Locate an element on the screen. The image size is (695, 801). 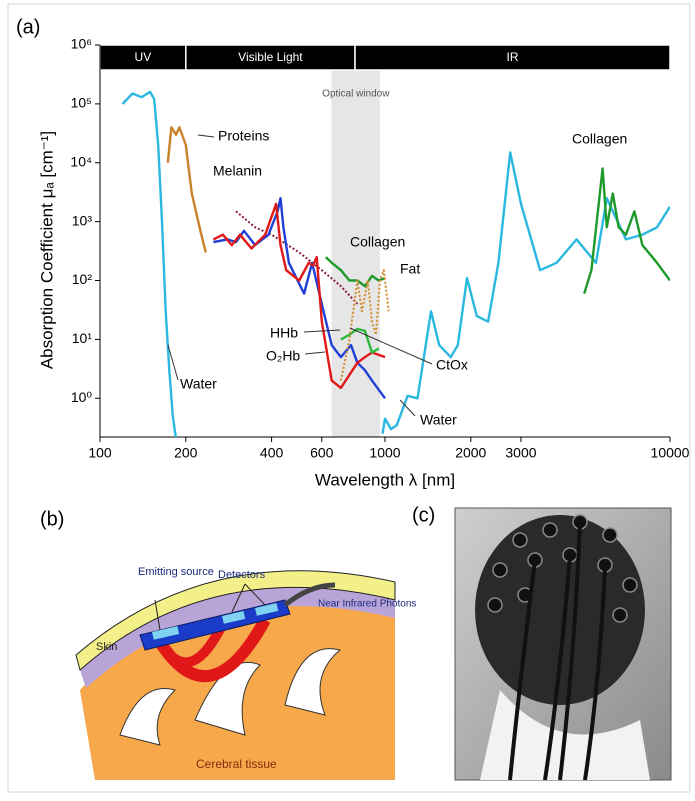
cable is located at coordinates (309, 594).